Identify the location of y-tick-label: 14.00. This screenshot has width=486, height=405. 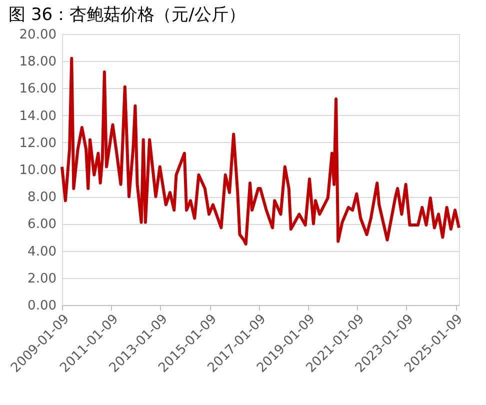
(37, 116).